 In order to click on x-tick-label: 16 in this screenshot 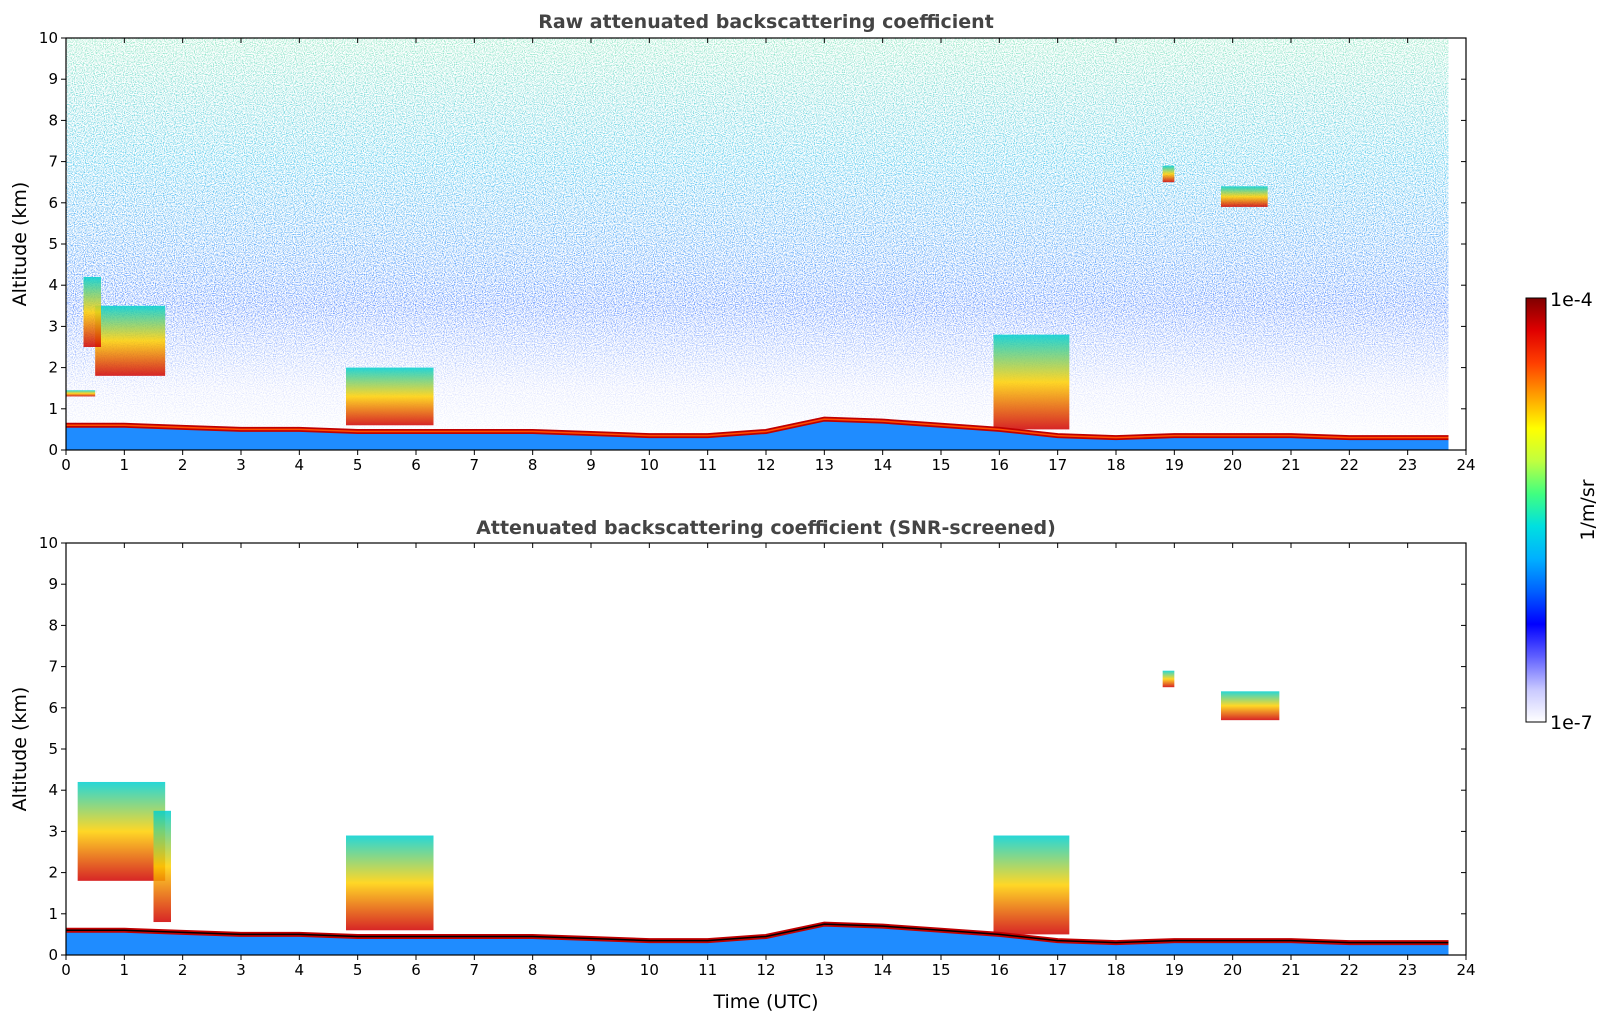, I will do `click(999, 970)`.